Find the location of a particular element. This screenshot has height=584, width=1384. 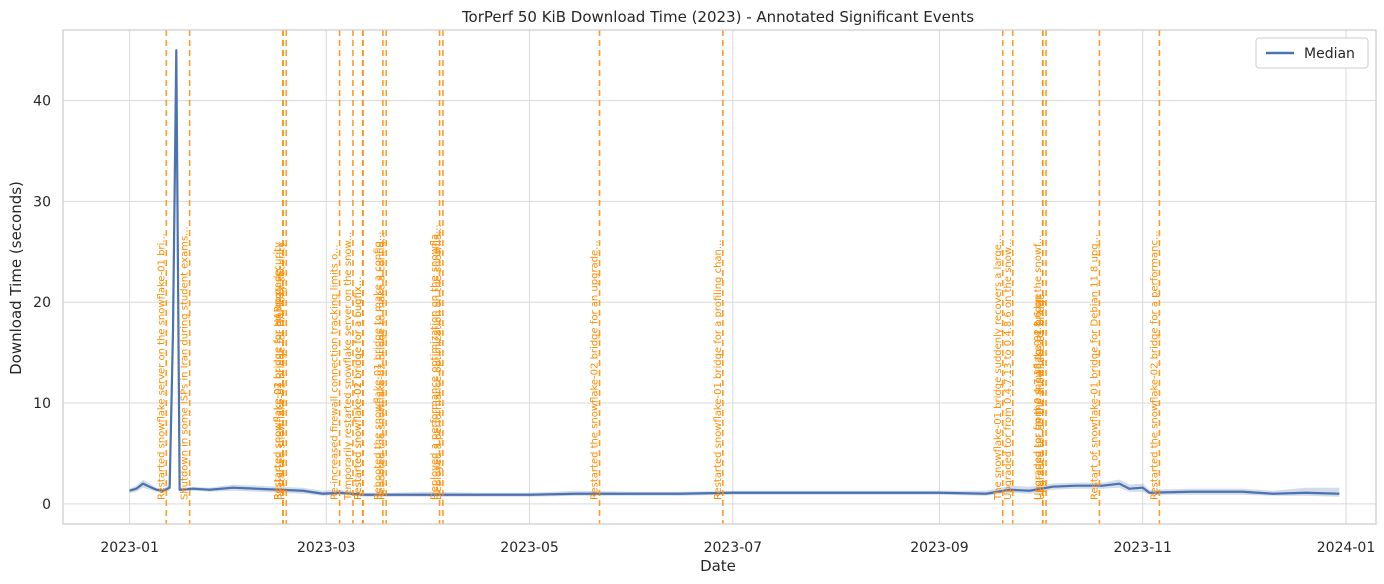

y-tick-label: 20 is located at coordinates (42, 303).